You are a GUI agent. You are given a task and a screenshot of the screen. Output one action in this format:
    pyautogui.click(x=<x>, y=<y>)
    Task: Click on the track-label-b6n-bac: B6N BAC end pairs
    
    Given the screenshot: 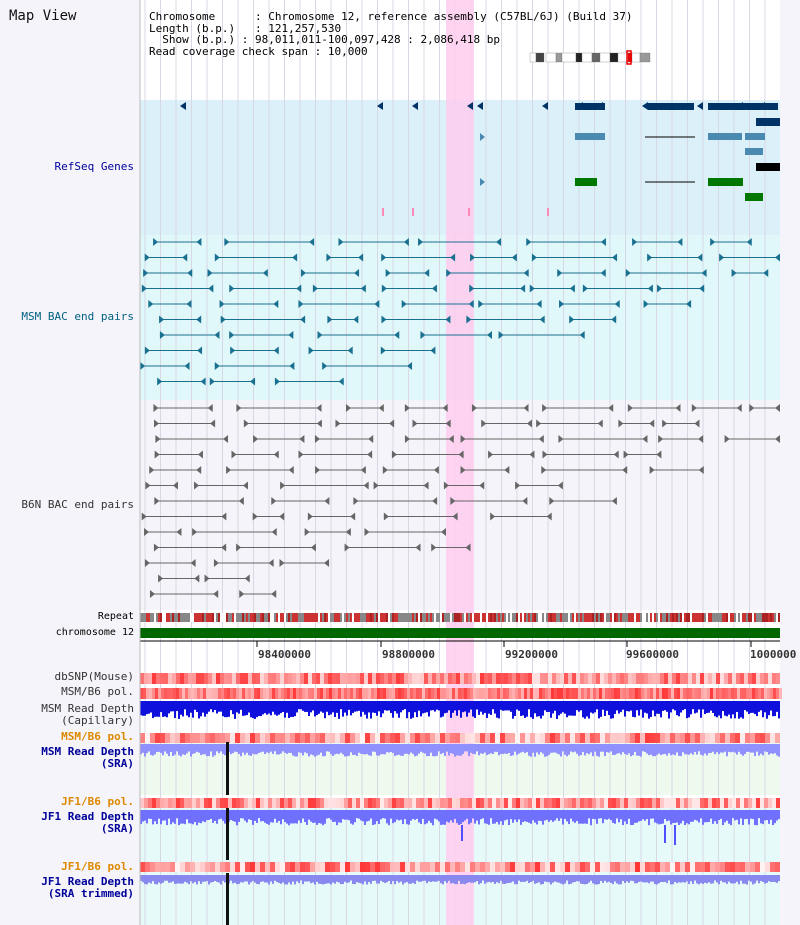 What is the action you would take?
    pyautogui.click(x=77, y=504)
    